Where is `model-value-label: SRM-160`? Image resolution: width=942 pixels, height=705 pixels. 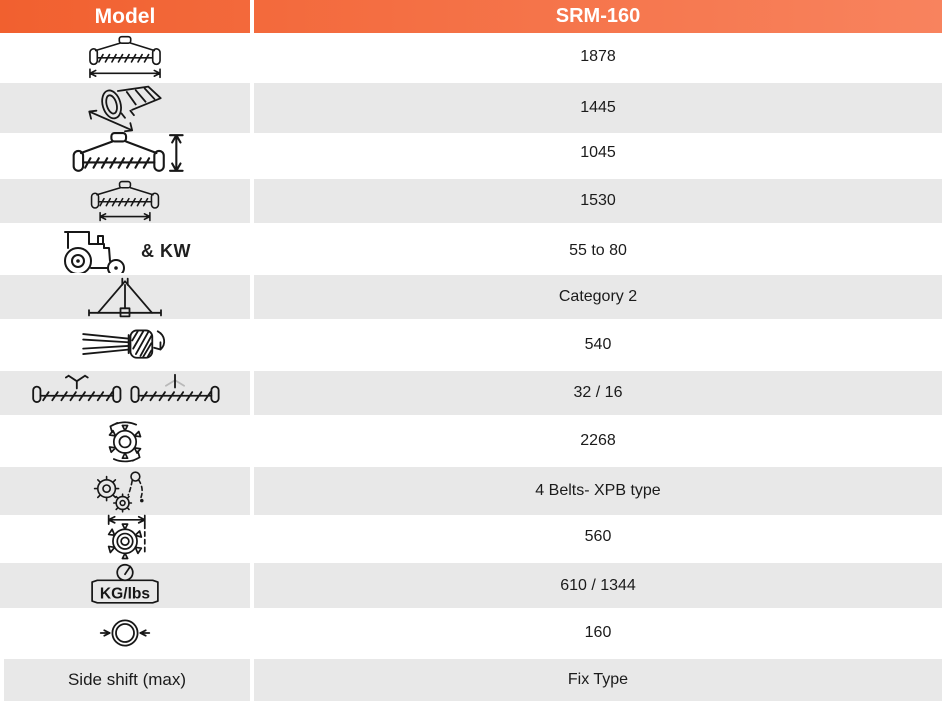 model-value-label: SRM-160 is located at coordinates (598, 16).